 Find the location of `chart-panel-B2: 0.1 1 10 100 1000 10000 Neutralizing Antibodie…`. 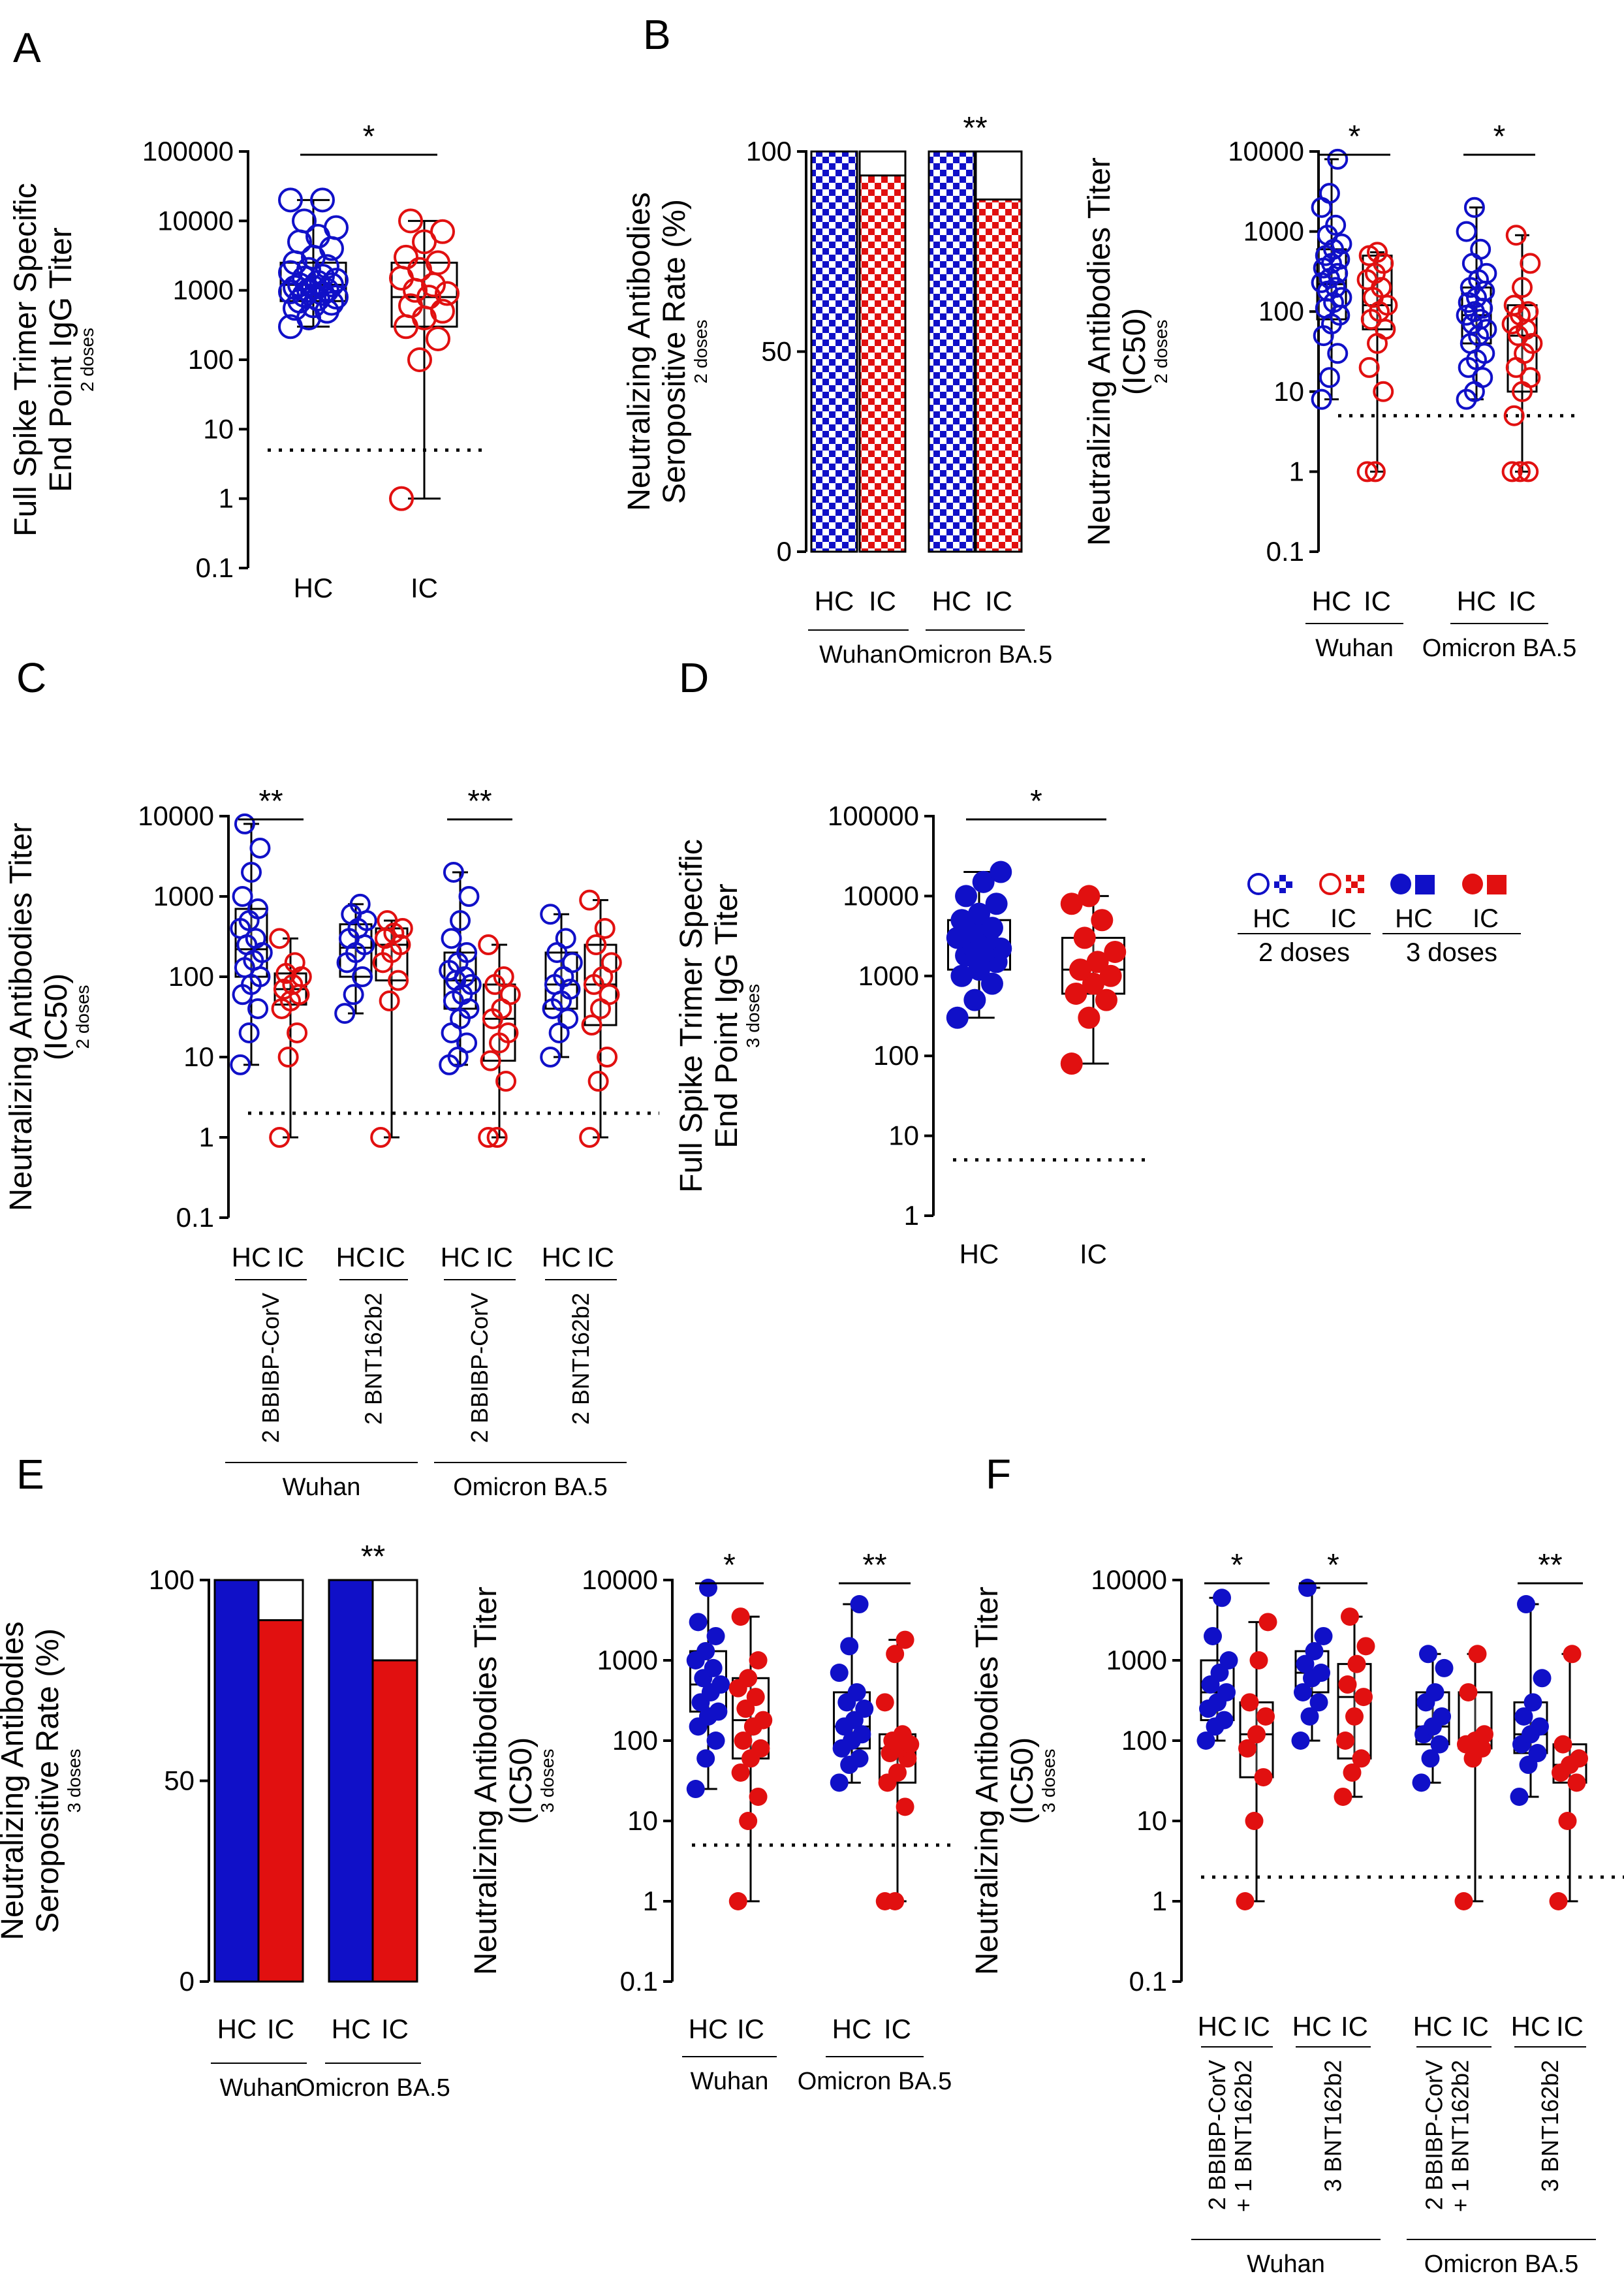

chart-panel-B2: 0.1 1 10 100 1000 10000 Neutralizing Antibodie… is located at coordinates (1331, 391).